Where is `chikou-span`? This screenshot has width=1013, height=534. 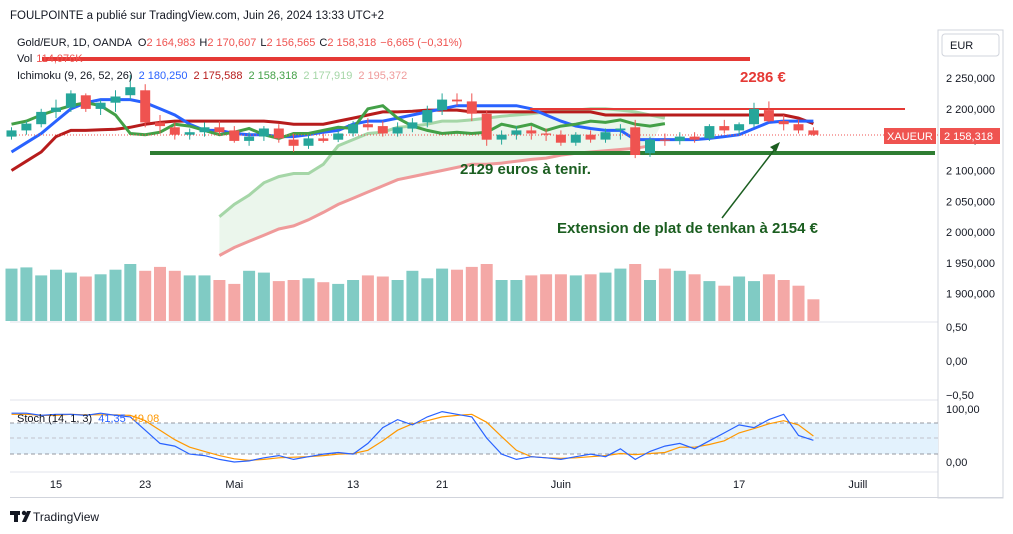
chikou-span is located at coordinates (338, 120).